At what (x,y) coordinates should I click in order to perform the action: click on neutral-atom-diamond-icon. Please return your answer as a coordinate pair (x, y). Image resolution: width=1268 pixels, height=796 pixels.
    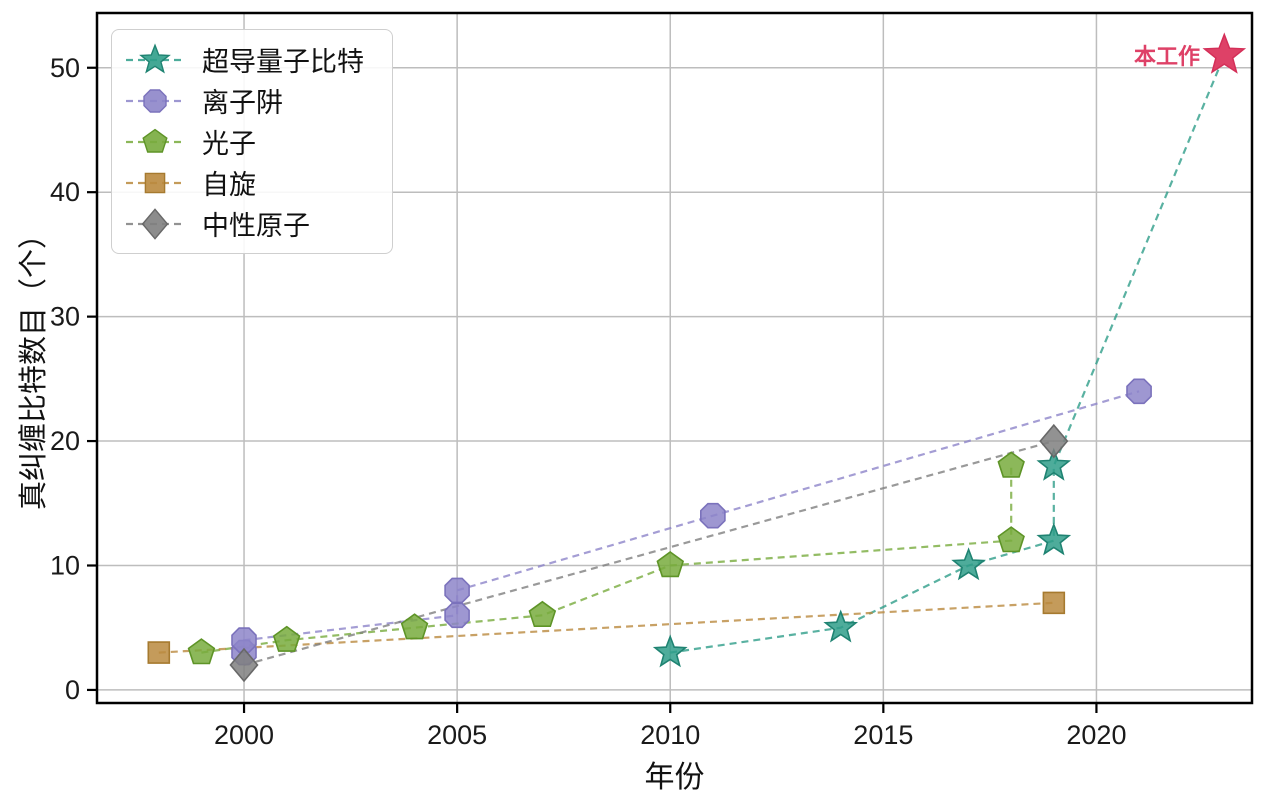
    Looking at the image, I should click on (155, 223).